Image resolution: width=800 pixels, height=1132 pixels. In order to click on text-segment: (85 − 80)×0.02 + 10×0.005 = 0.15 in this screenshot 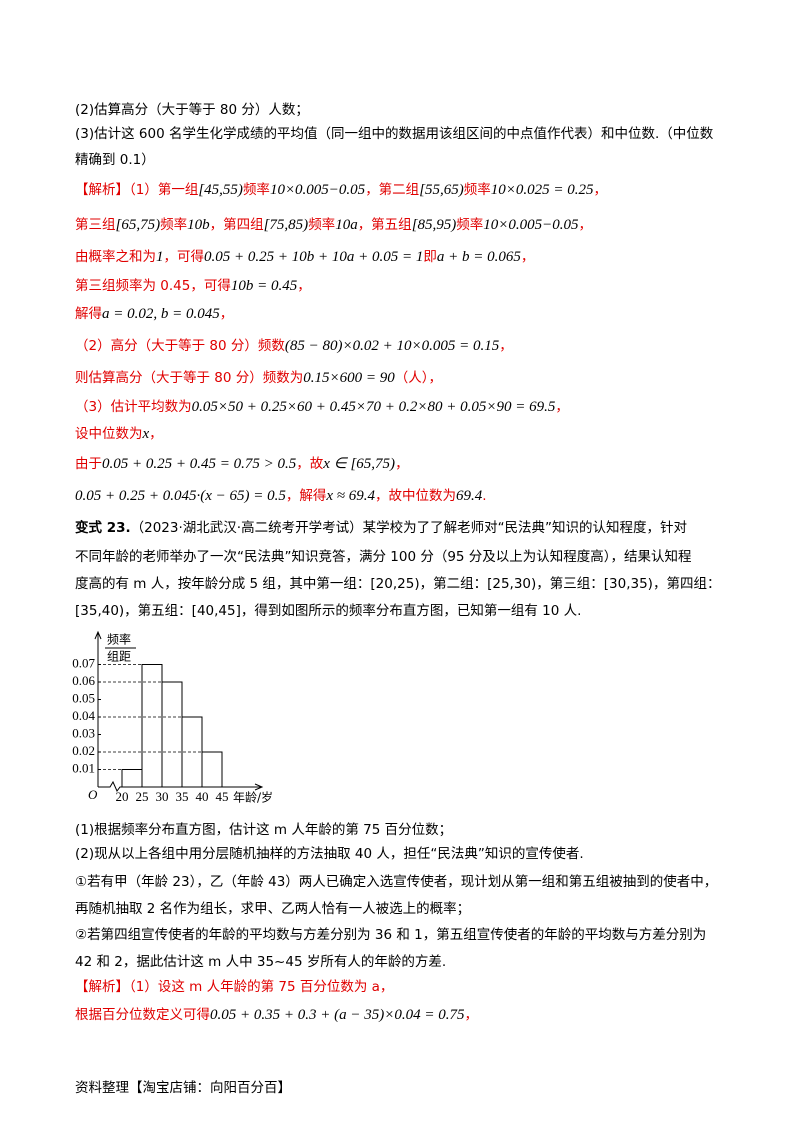, I will do `click(392, 346)`.